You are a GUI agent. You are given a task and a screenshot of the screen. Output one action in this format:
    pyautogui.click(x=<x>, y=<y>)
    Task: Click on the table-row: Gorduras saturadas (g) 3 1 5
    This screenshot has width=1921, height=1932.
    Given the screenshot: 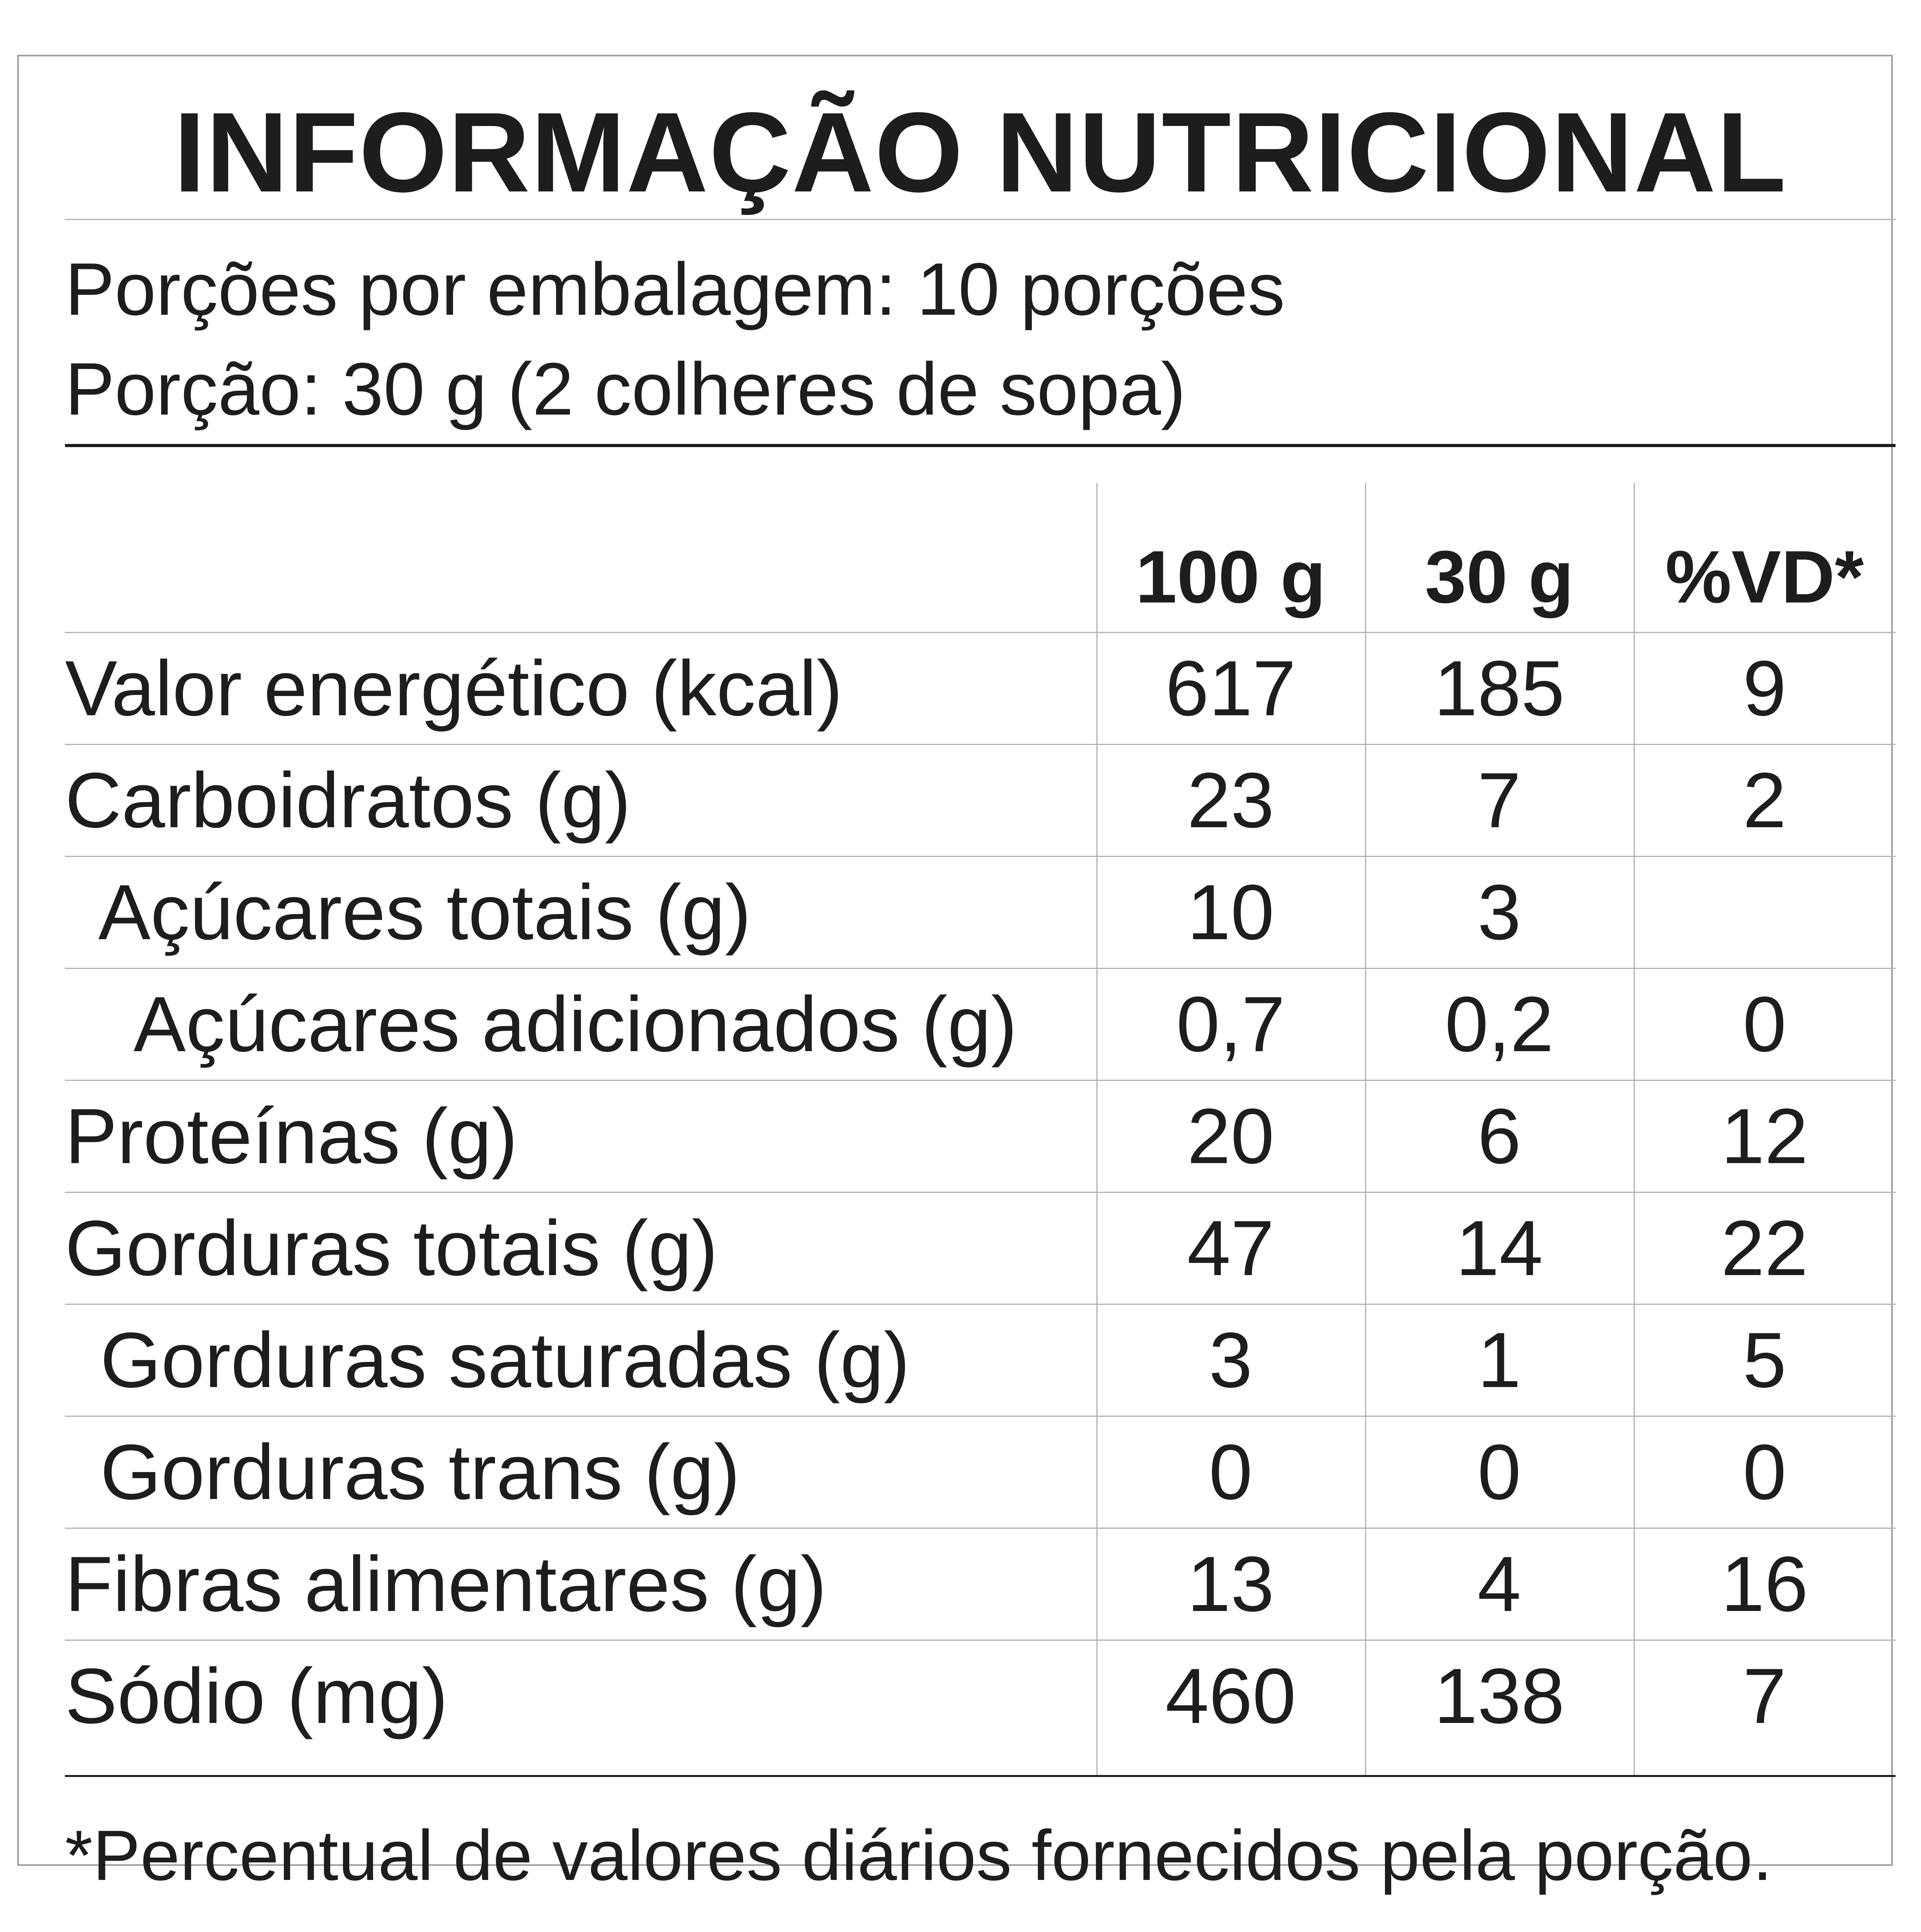 What is the action you would take?
    pyautogui.click(x=980, y=1360)
    